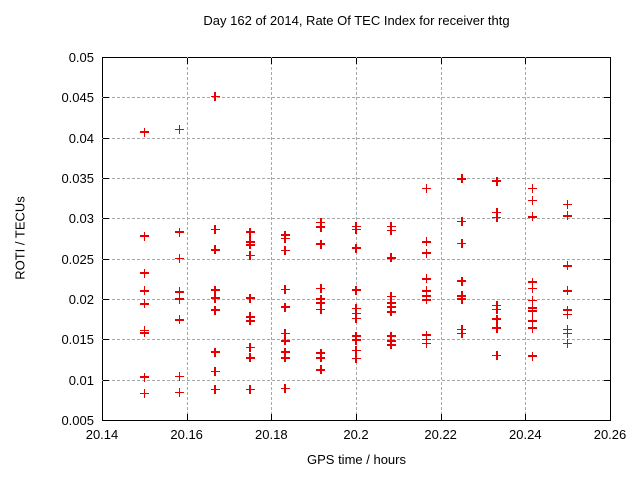  I want to click on x-tick-label: 20.14, so click(102, 434).